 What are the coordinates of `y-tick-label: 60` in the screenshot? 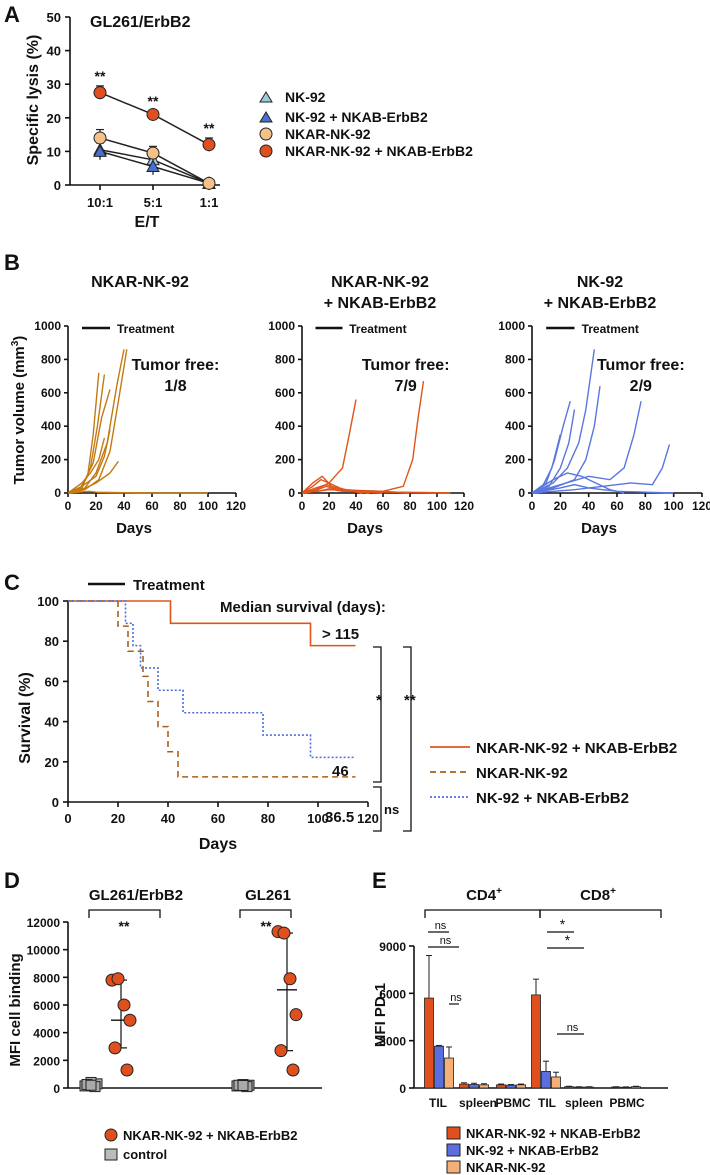 It's located at (52, 681).